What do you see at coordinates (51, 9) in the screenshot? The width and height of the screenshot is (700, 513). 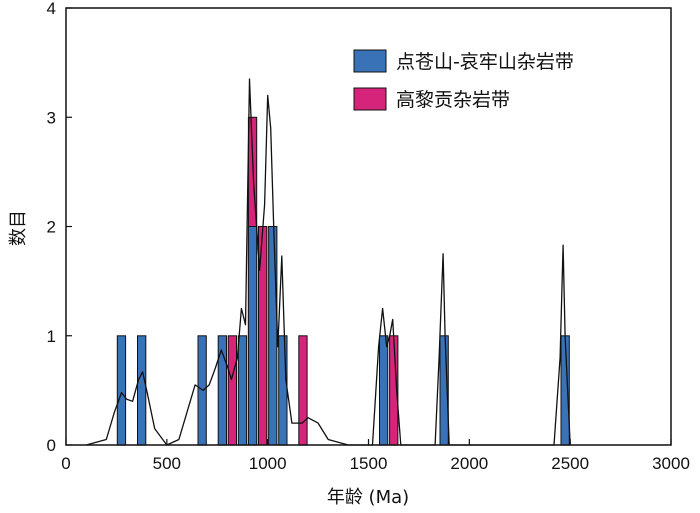 I see `y-tick-label-4: 4` at bounding box center [51, 9].